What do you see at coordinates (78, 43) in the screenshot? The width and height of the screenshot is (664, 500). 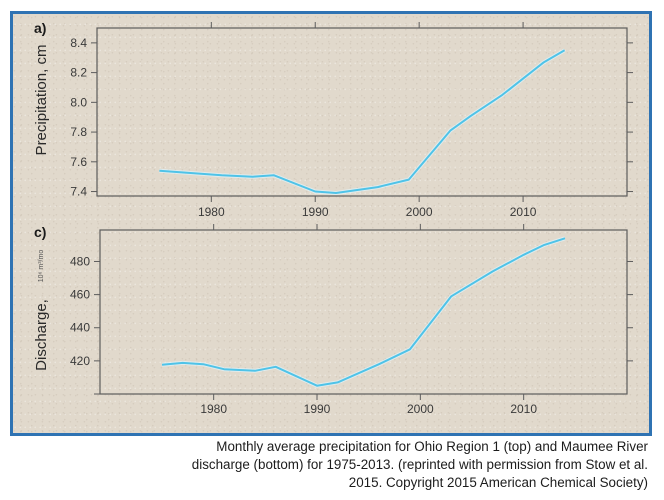 I see `y-tick-label: 8.4` at bounding box center [78, 43].